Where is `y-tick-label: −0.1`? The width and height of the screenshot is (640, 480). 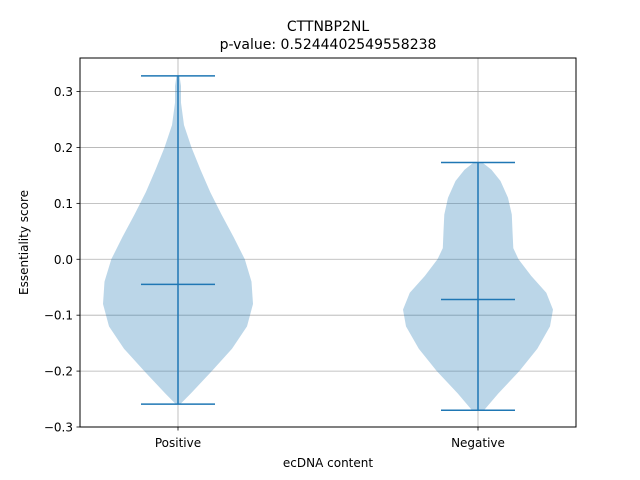 y-tick-label: −0.1 is located at coordinates (58, 316).